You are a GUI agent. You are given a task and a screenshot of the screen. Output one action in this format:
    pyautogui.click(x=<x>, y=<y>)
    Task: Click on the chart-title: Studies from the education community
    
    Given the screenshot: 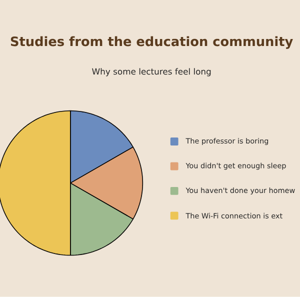 What is the action you would take?
    pyautogui.click(x=151, y=42)
    